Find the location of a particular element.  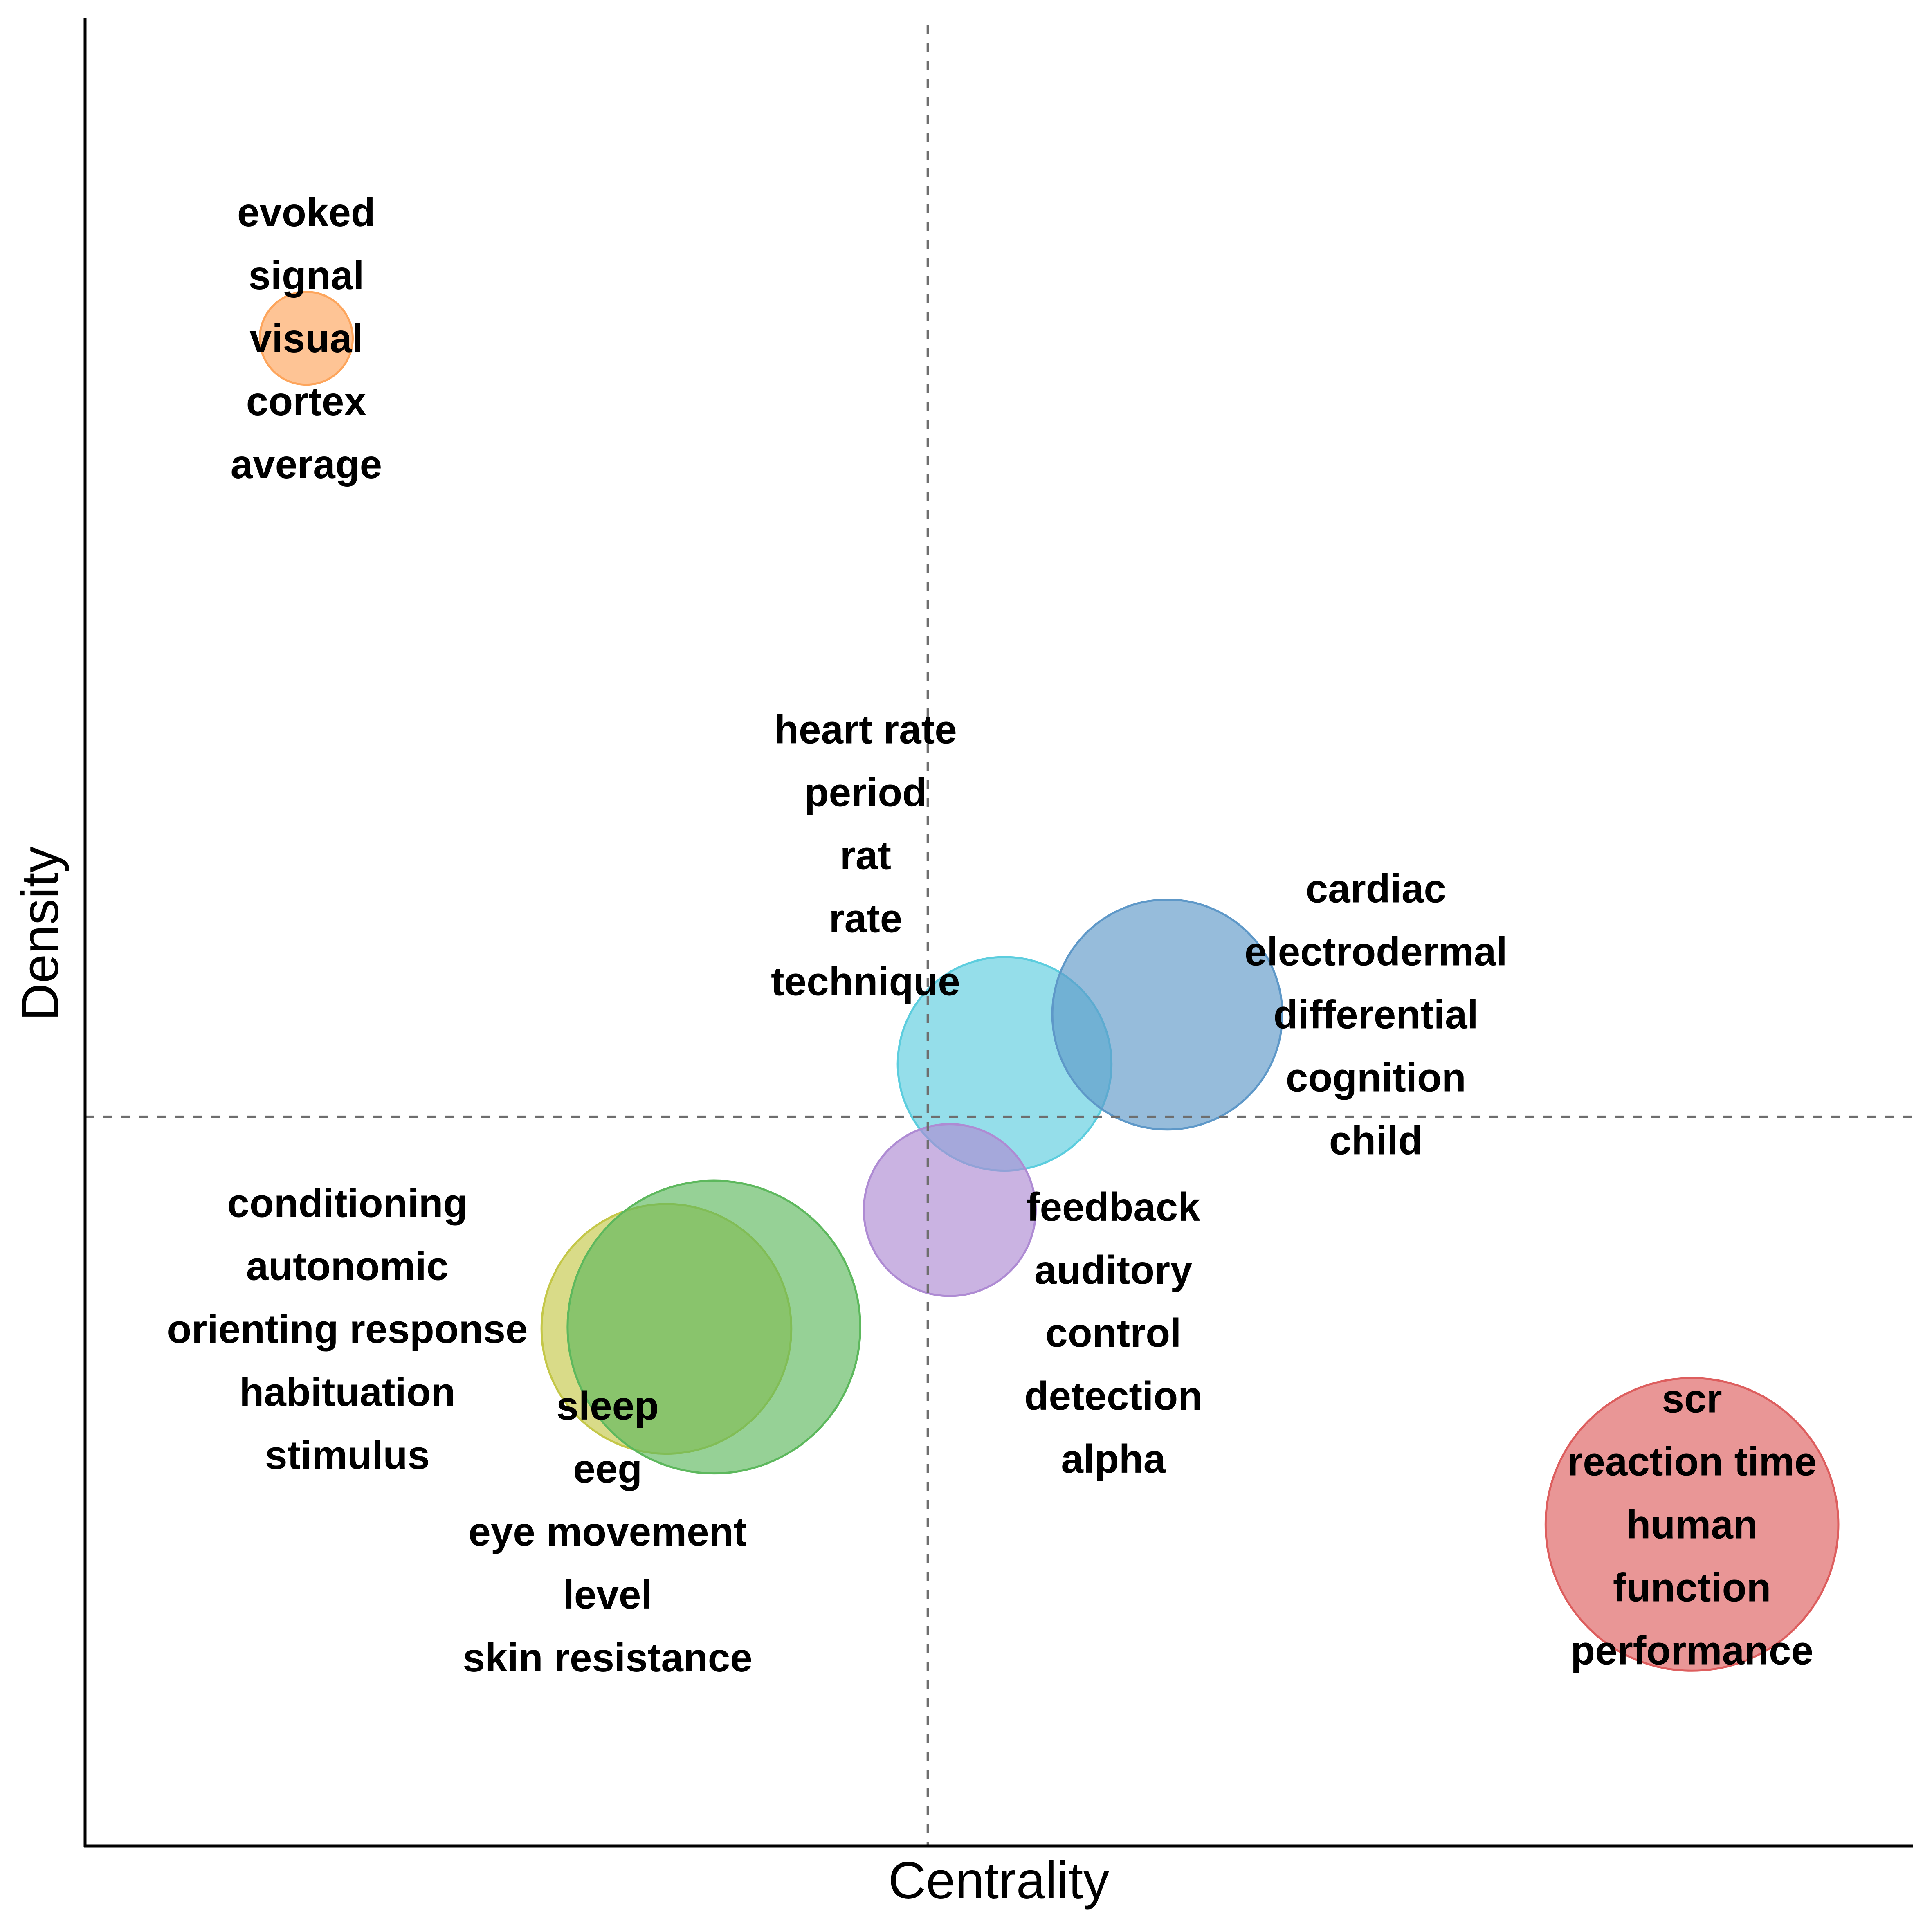

cluster-7-word-label: reaction time is located at coordinates (1692, 1462).